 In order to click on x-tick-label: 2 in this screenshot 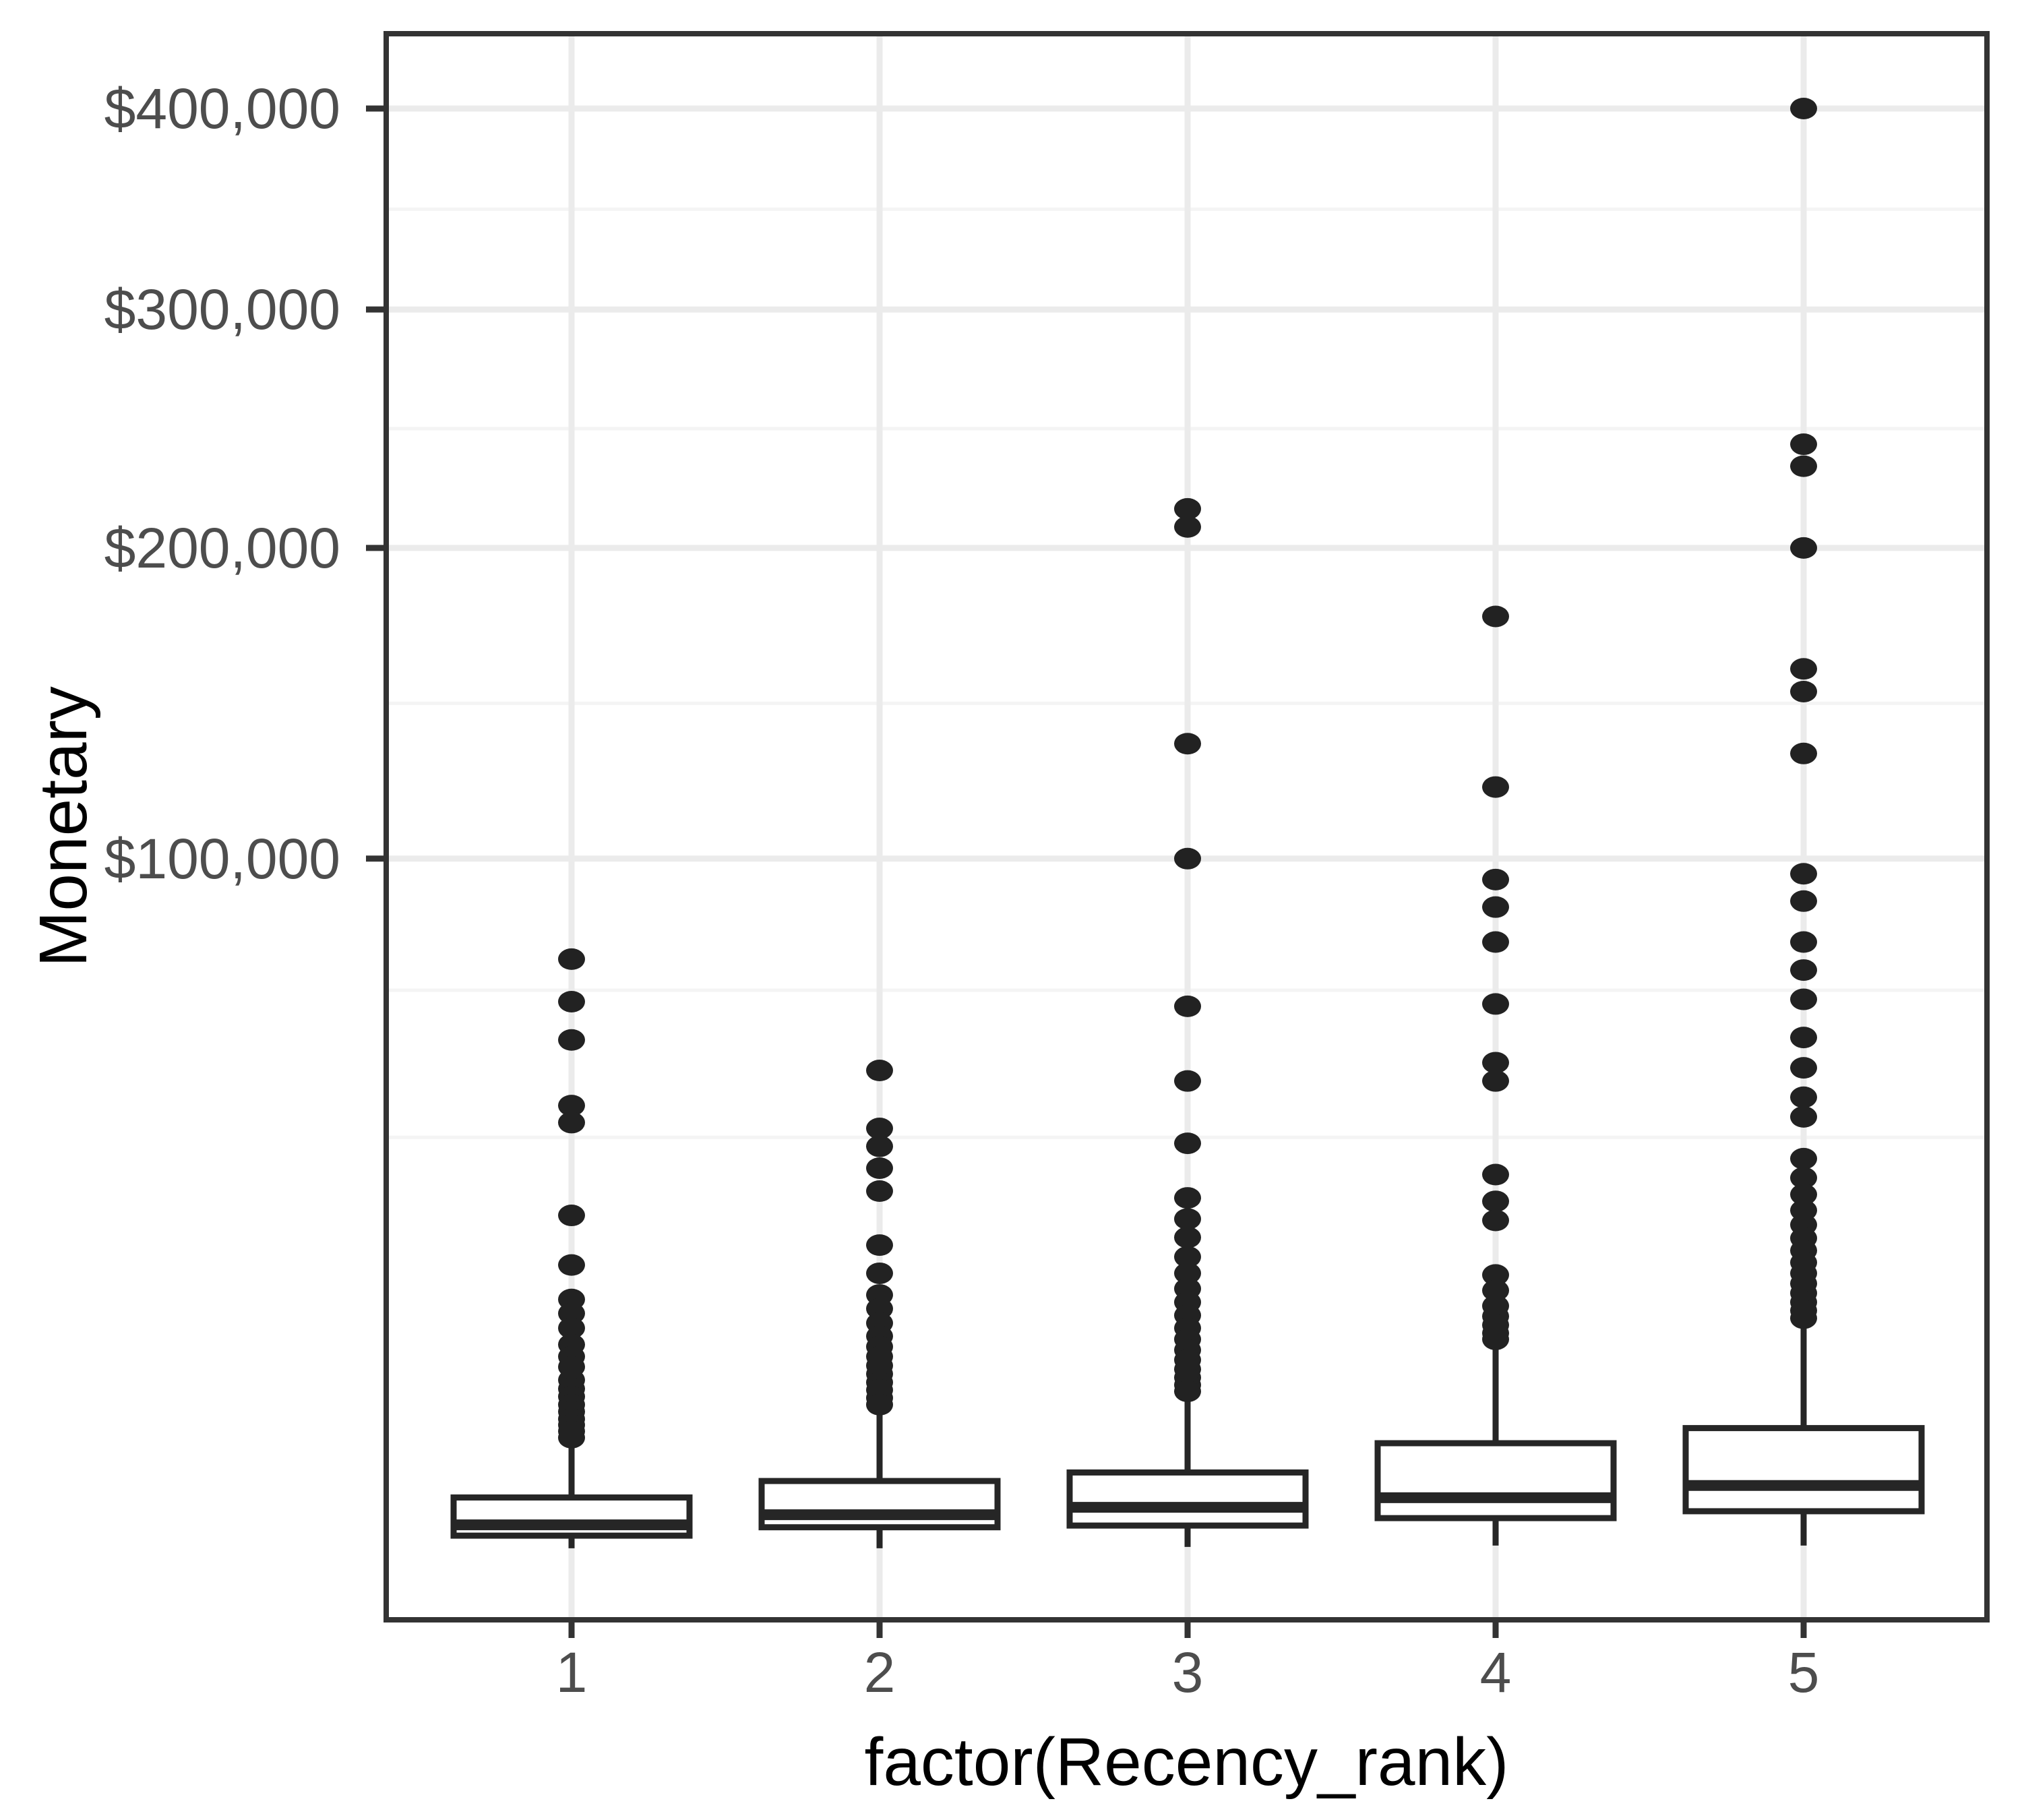, I will do `click(880, 1672)`.